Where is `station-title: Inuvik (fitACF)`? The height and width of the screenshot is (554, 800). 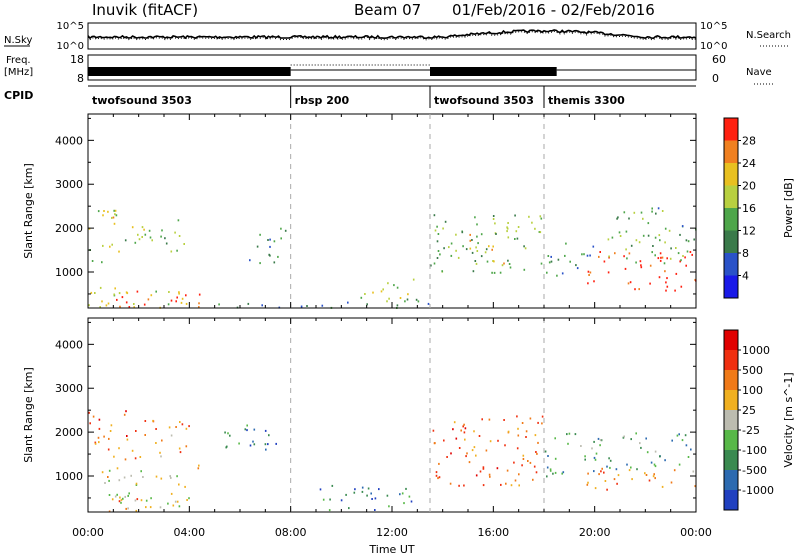 station-title: Inuvik (fitACF) is located at coordinates (145, 10).